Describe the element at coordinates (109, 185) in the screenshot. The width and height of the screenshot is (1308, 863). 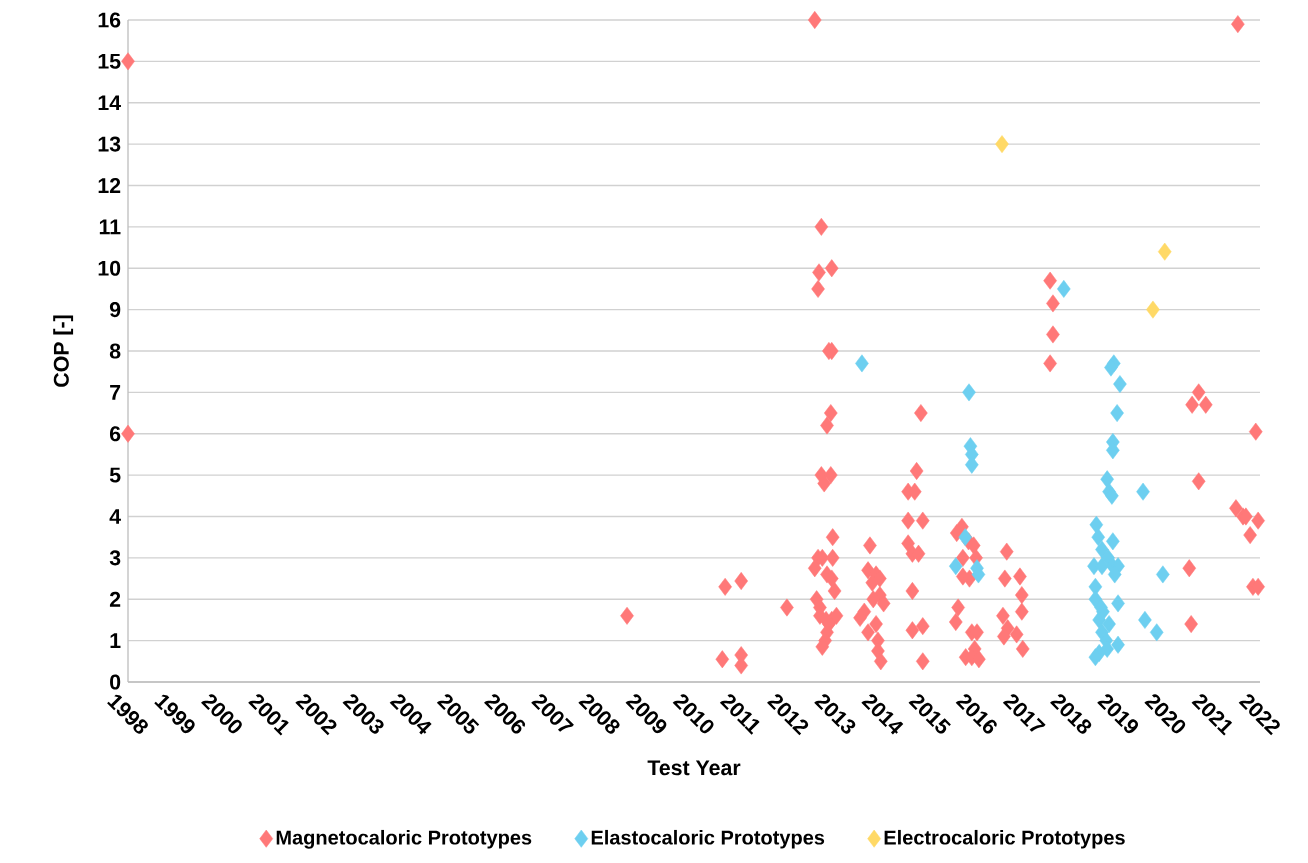
I see `y-tick-label: 12` at that location.